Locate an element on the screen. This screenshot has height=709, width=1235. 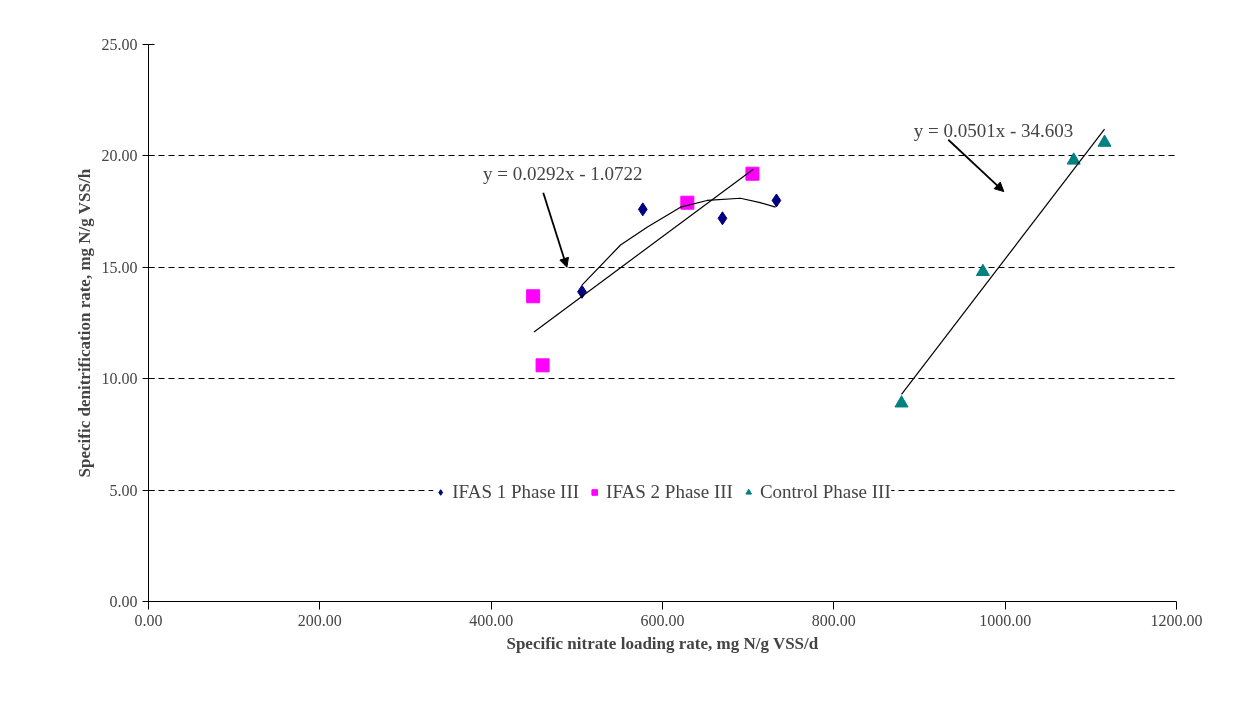
x-tick-label: 1000.00 is located at coordinates (1005, 620).